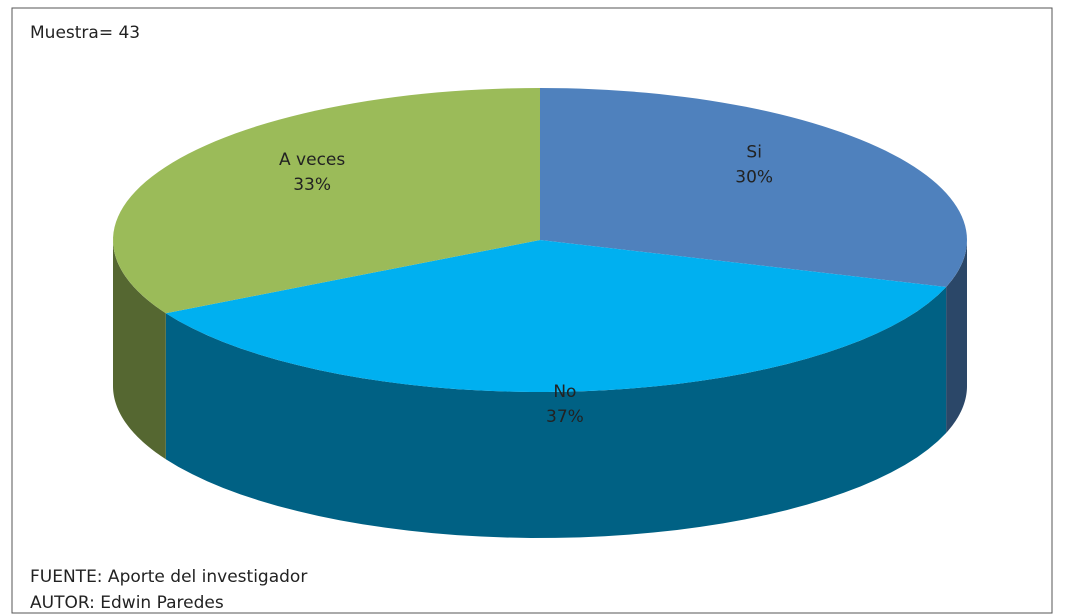  What do you see at coordinates (754, 178) in the screenshot?
I see `slice-value-label: 30%` at bounding box center [754, 178].